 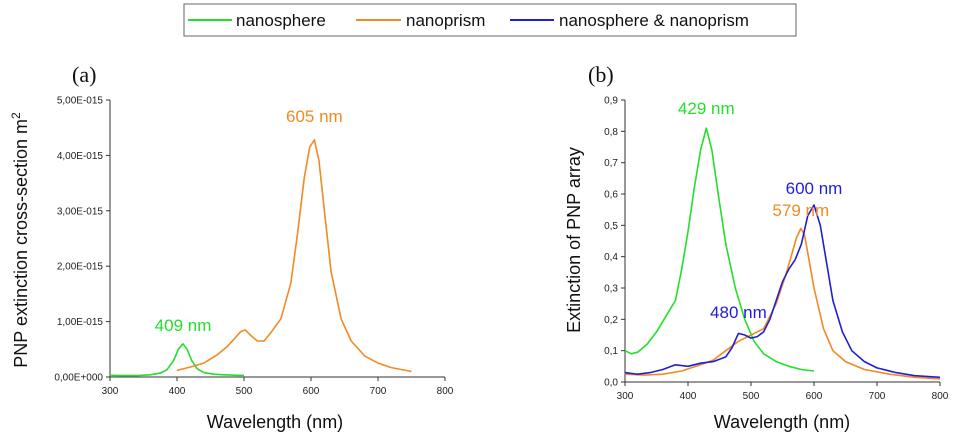 What do you see at coordinates (611, 101) in the screenshot?
I see `y-tick-label-b-9: 0,9` at bounding box center [611, 101].